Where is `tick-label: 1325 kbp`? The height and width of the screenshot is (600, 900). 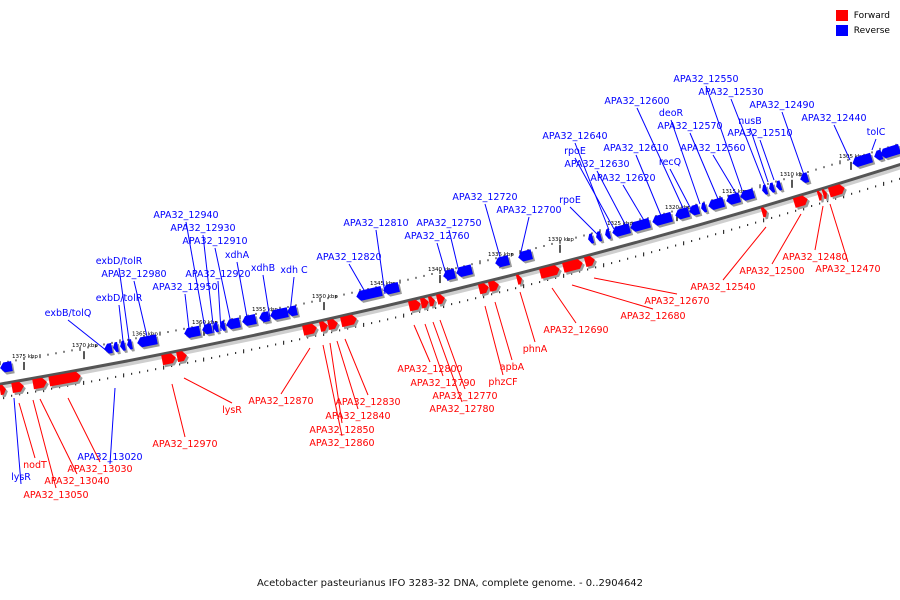
tick-label: 1325 kbp is located at coordinates (620, 224).